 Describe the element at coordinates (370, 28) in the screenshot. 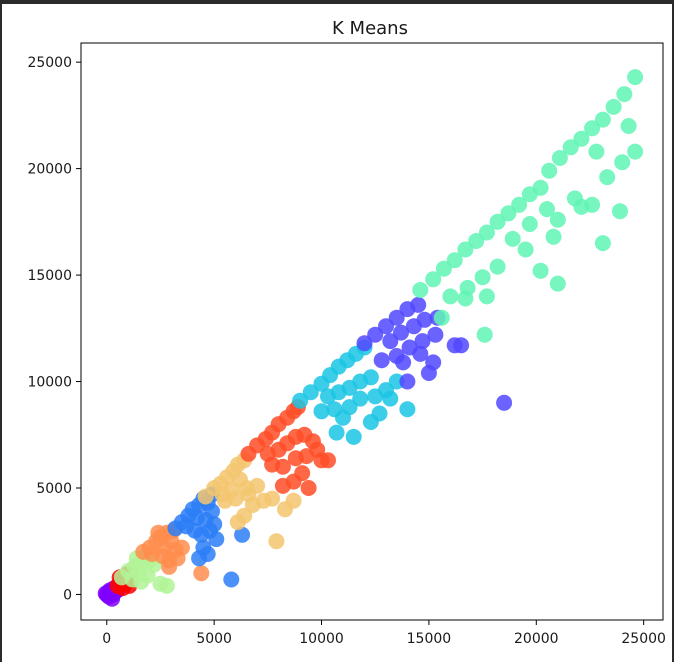

I see `chart-title: K Means` at that location.